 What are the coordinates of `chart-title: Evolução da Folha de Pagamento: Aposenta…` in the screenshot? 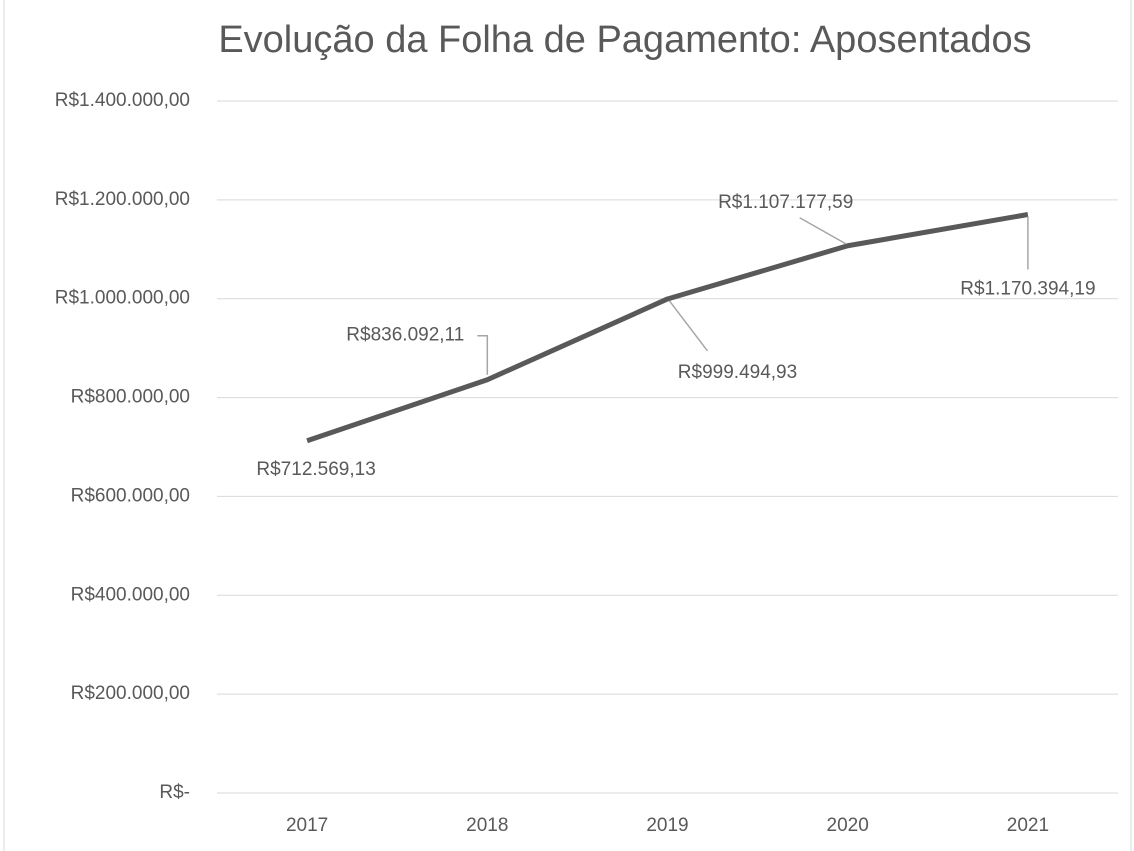 It's located at (624, 40).